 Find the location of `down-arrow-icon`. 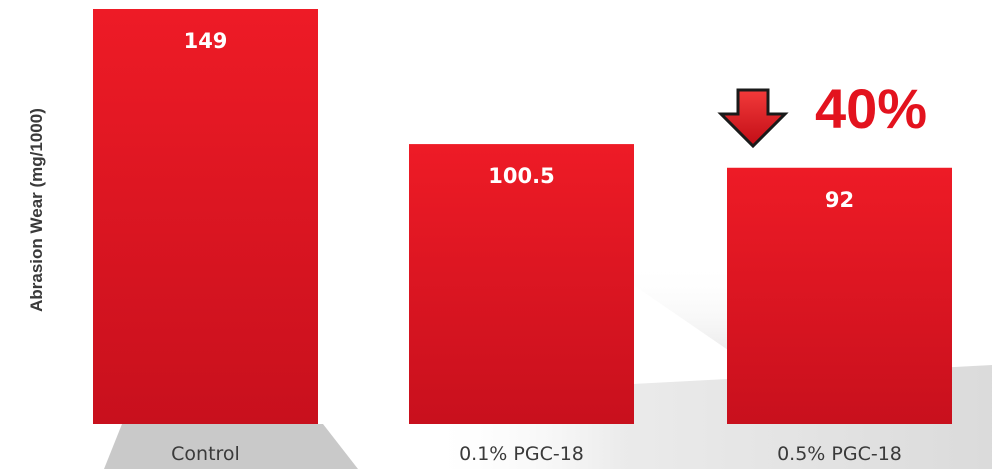

down-arrow-icon is located at coordinates (753, 118).